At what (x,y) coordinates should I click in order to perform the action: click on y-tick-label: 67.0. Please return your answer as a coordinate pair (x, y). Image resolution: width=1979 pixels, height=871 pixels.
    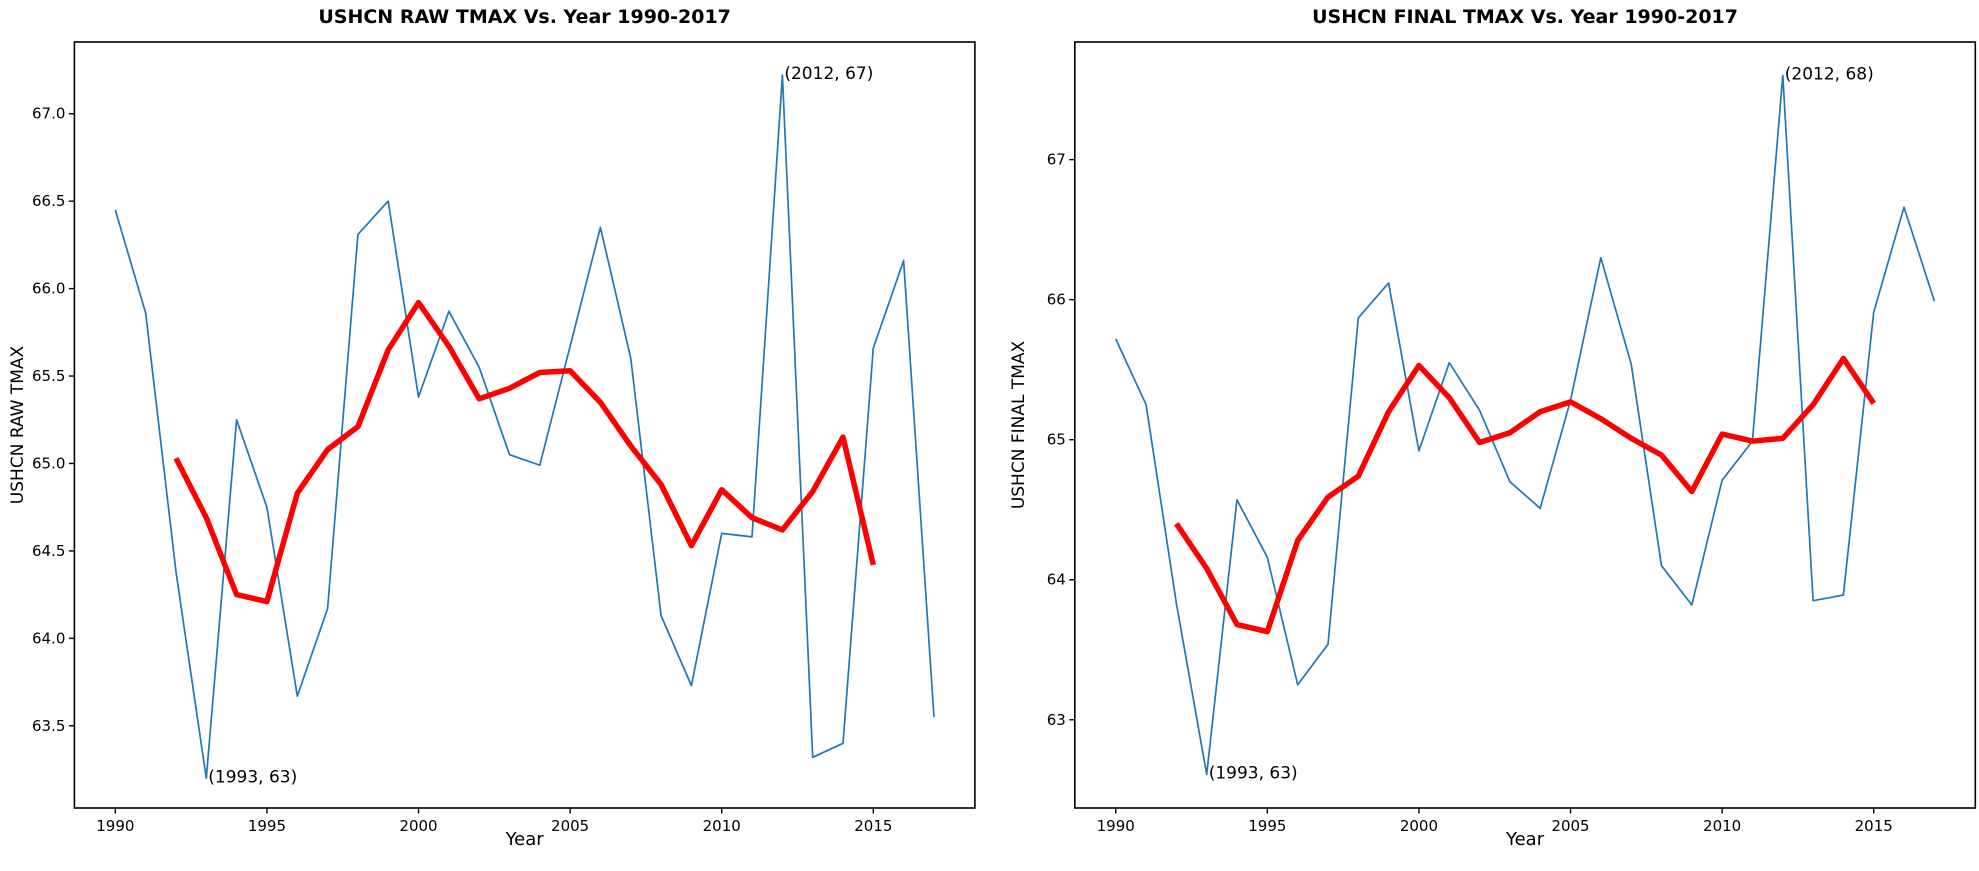
    Looking at the image, I should click on (48, 114).